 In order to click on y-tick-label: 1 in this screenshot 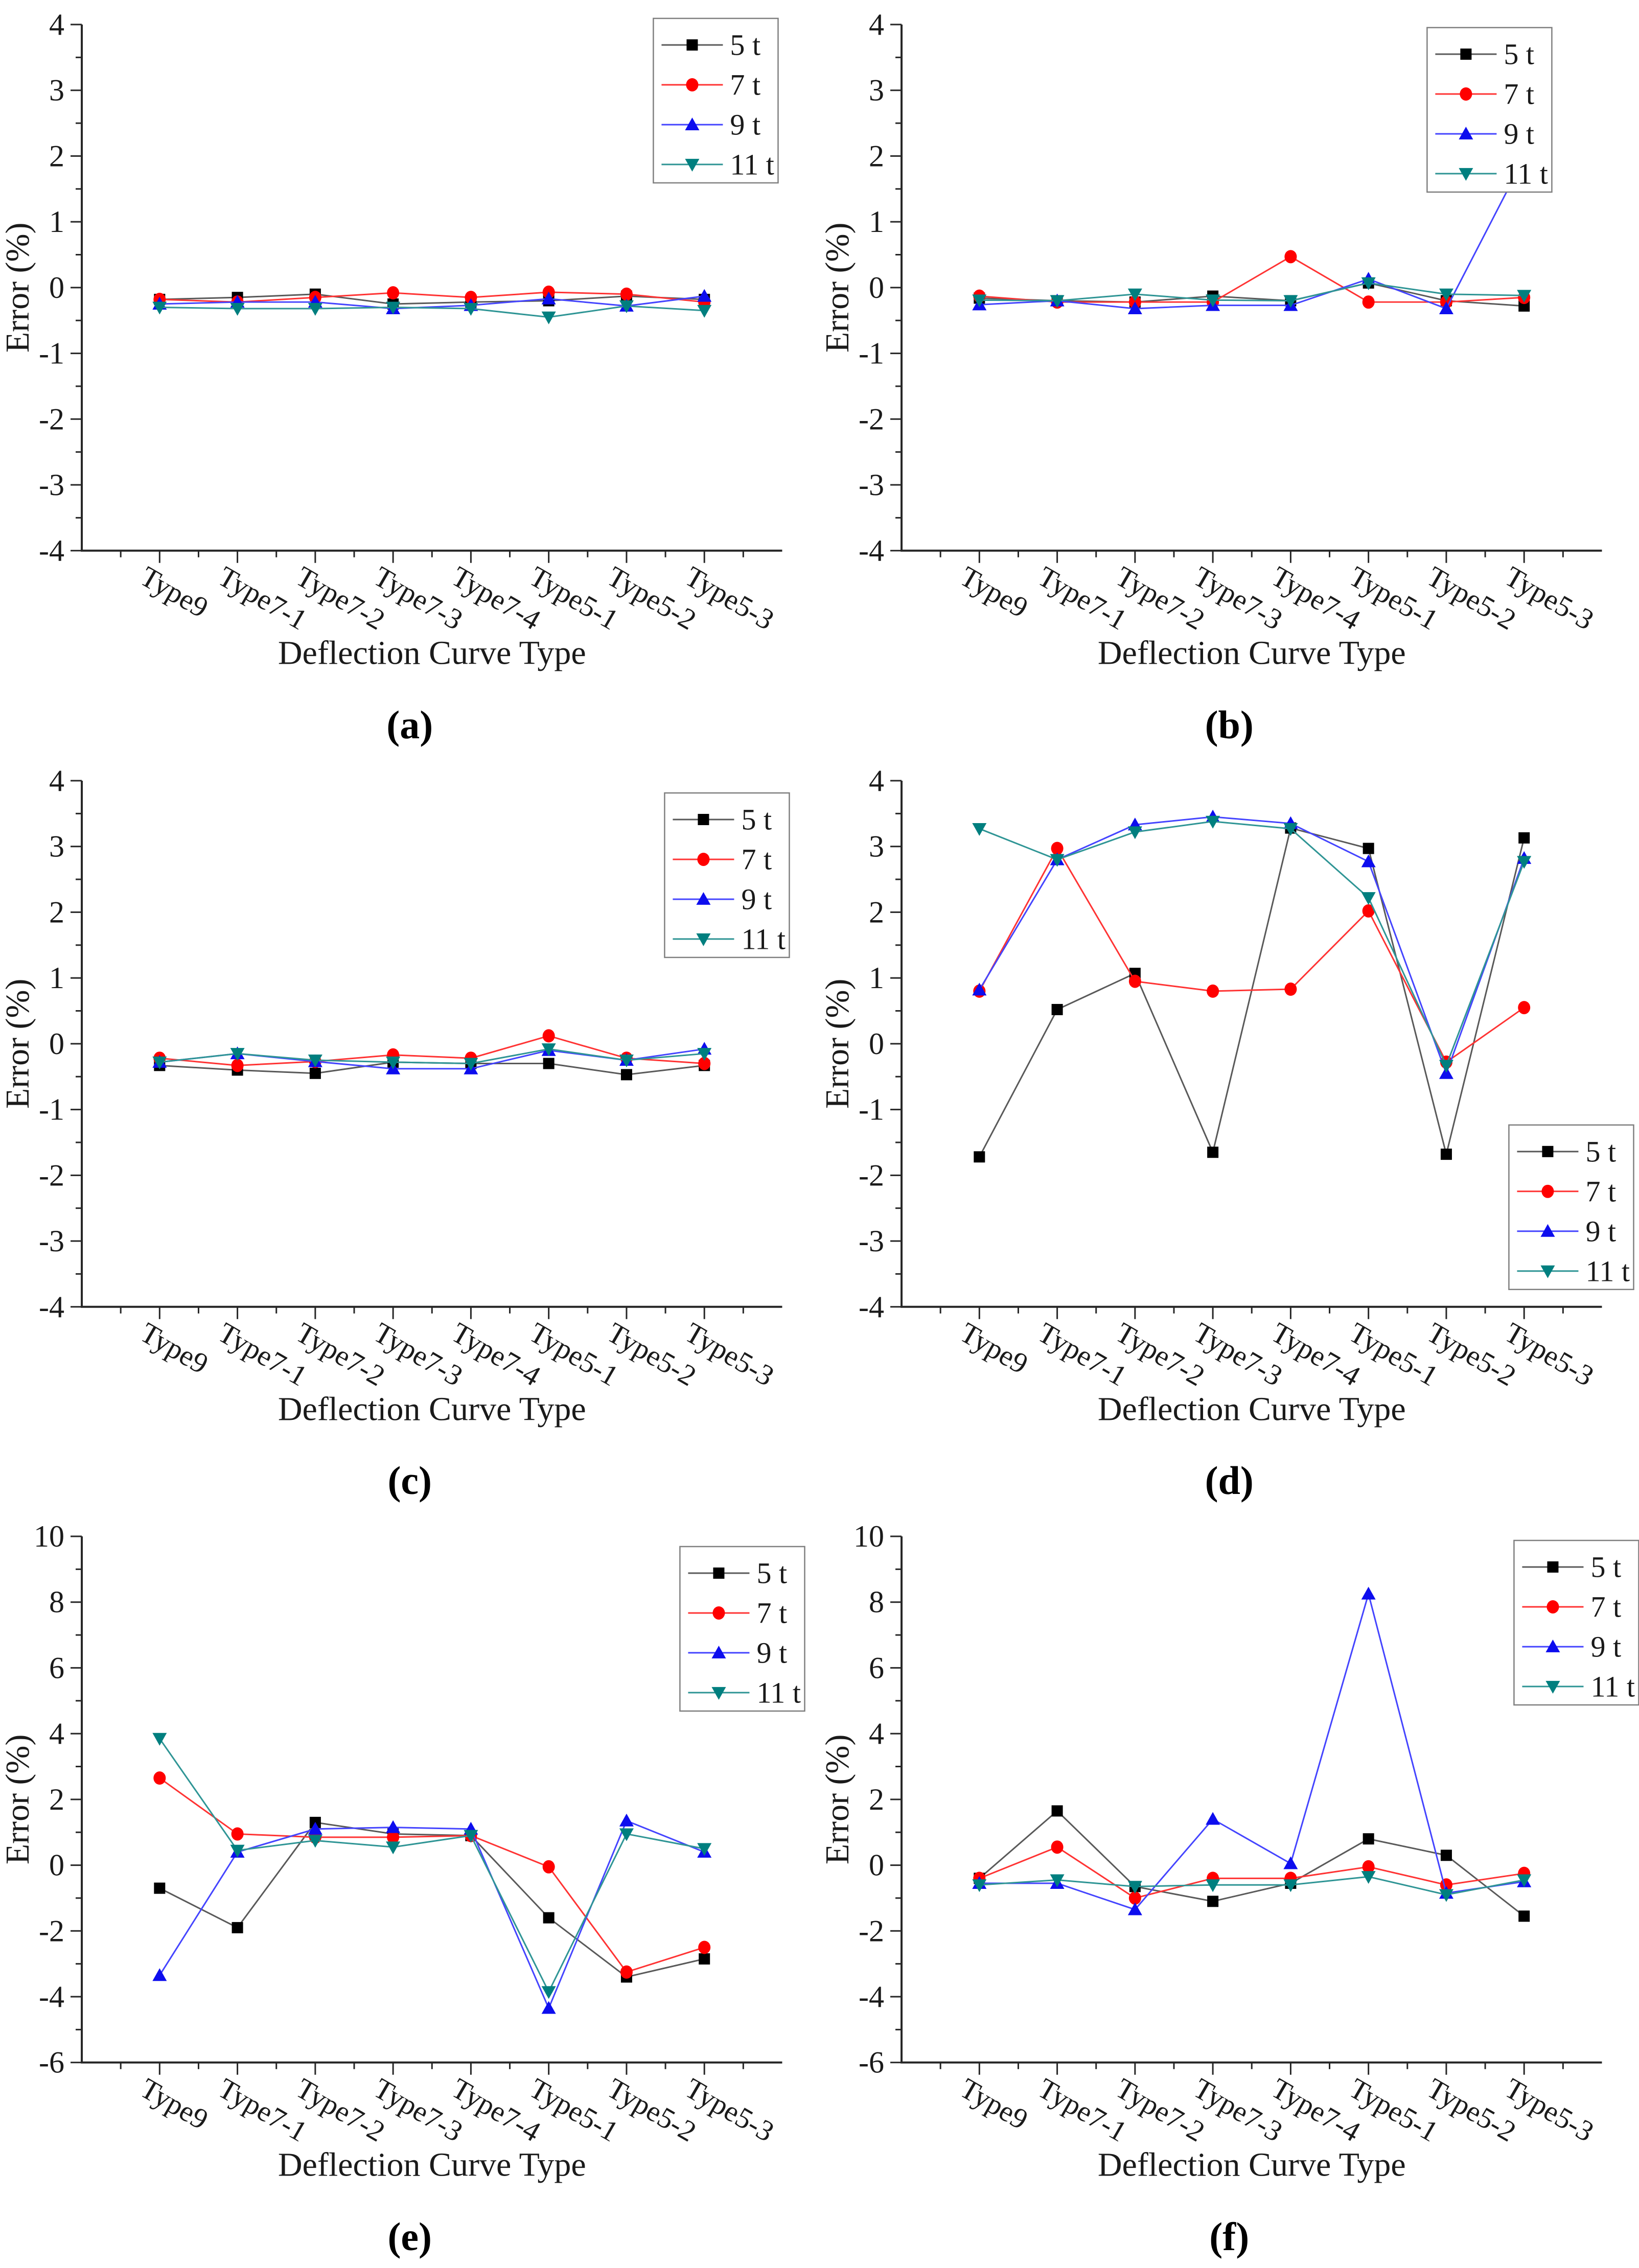, I will do `click(876, 222)`.